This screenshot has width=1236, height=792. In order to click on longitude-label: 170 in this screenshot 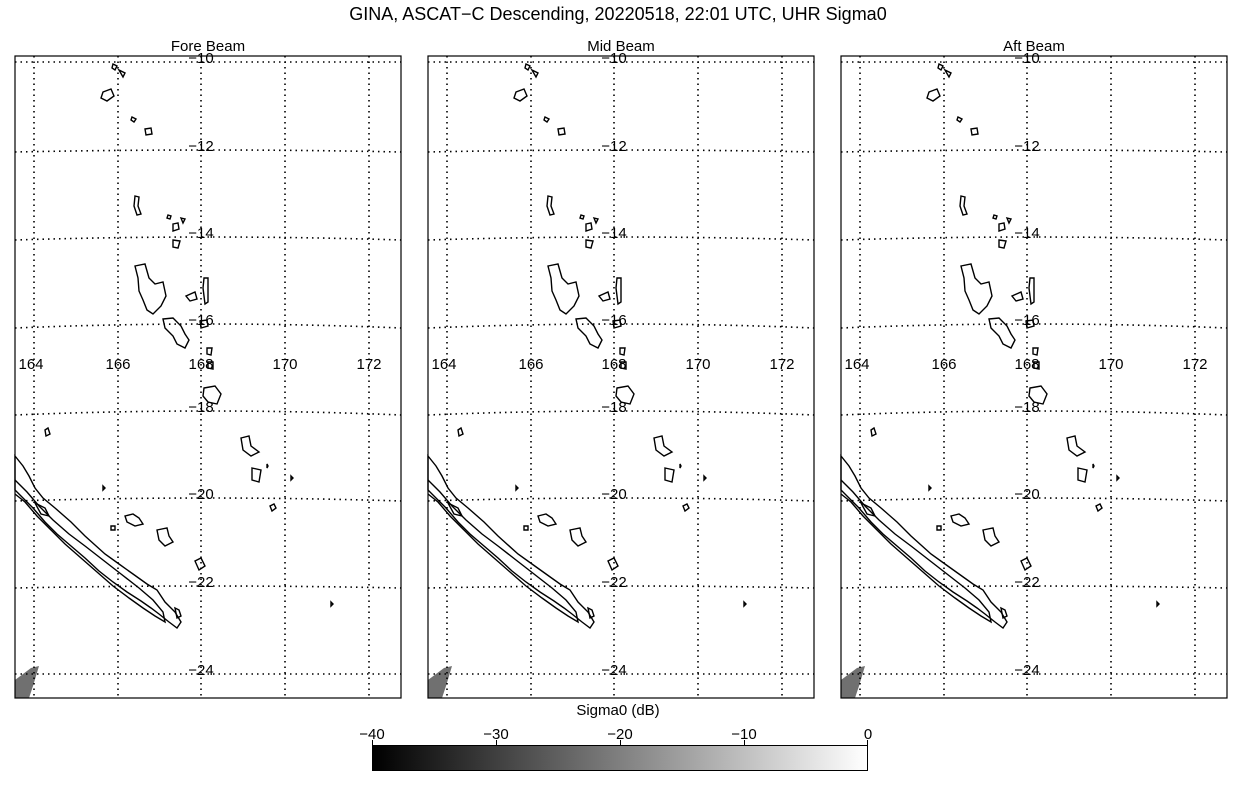, I will do `click(697, 364)`.